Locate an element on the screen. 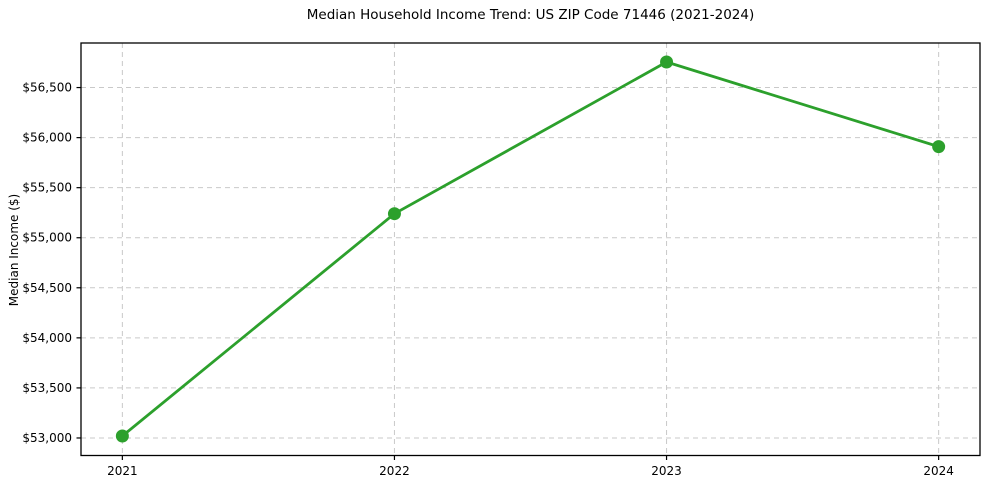  x-tick-label: 2022 is located at coordinates (394, 471).